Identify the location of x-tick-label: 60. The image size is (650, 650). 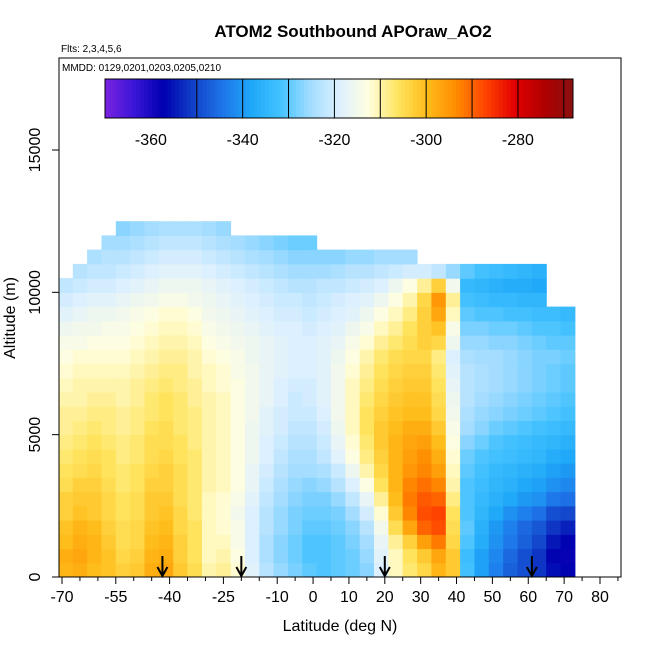
(528, 597).